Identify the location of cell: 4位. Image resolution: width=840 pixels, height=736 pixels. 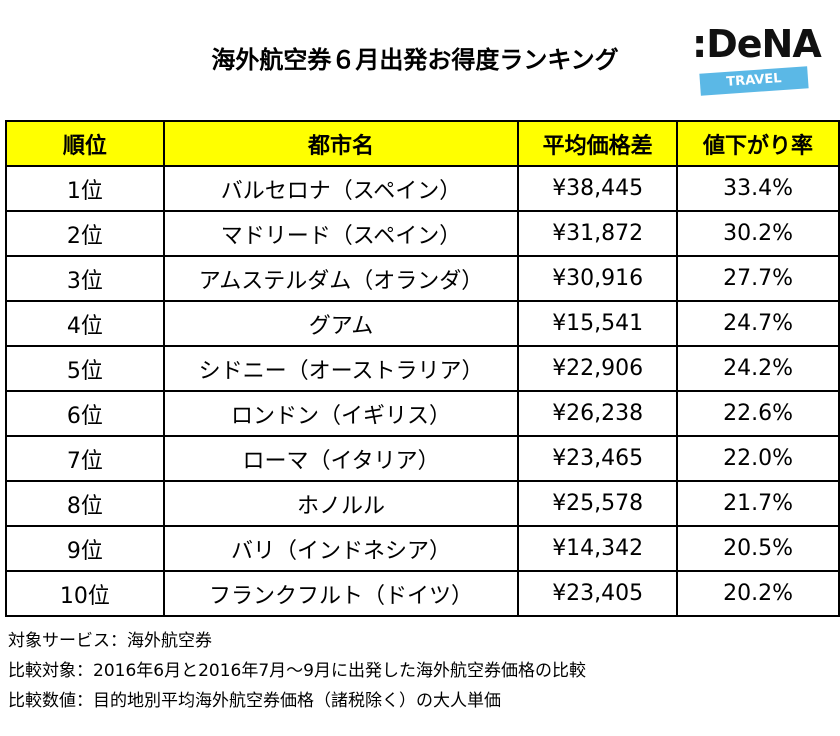
(85, 323).